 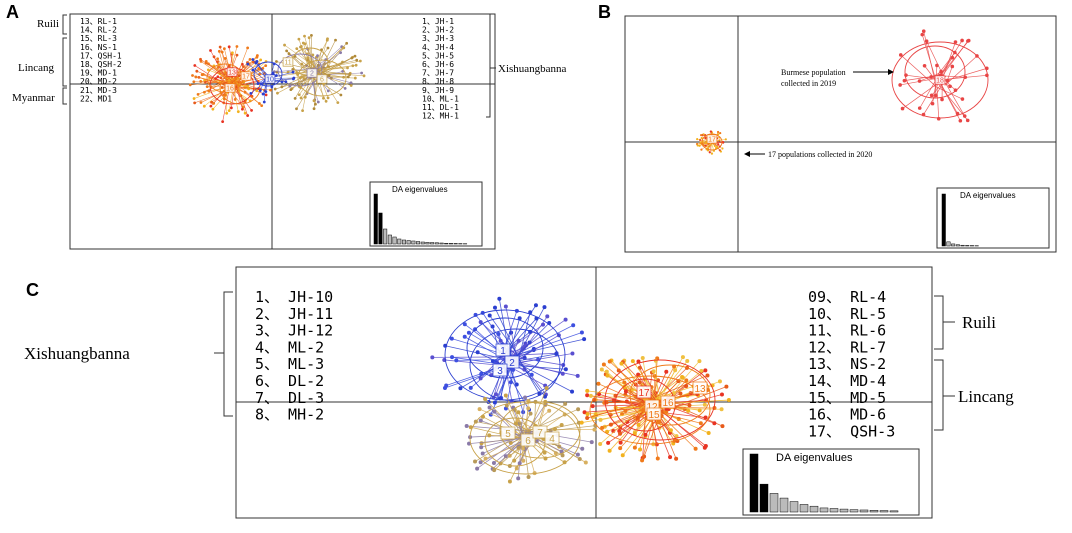 What do you see at coordinates (847, 364) in the screenshot?
I see `c-right-list-item: 13、 NS-2` at bounding box center [847, 364].